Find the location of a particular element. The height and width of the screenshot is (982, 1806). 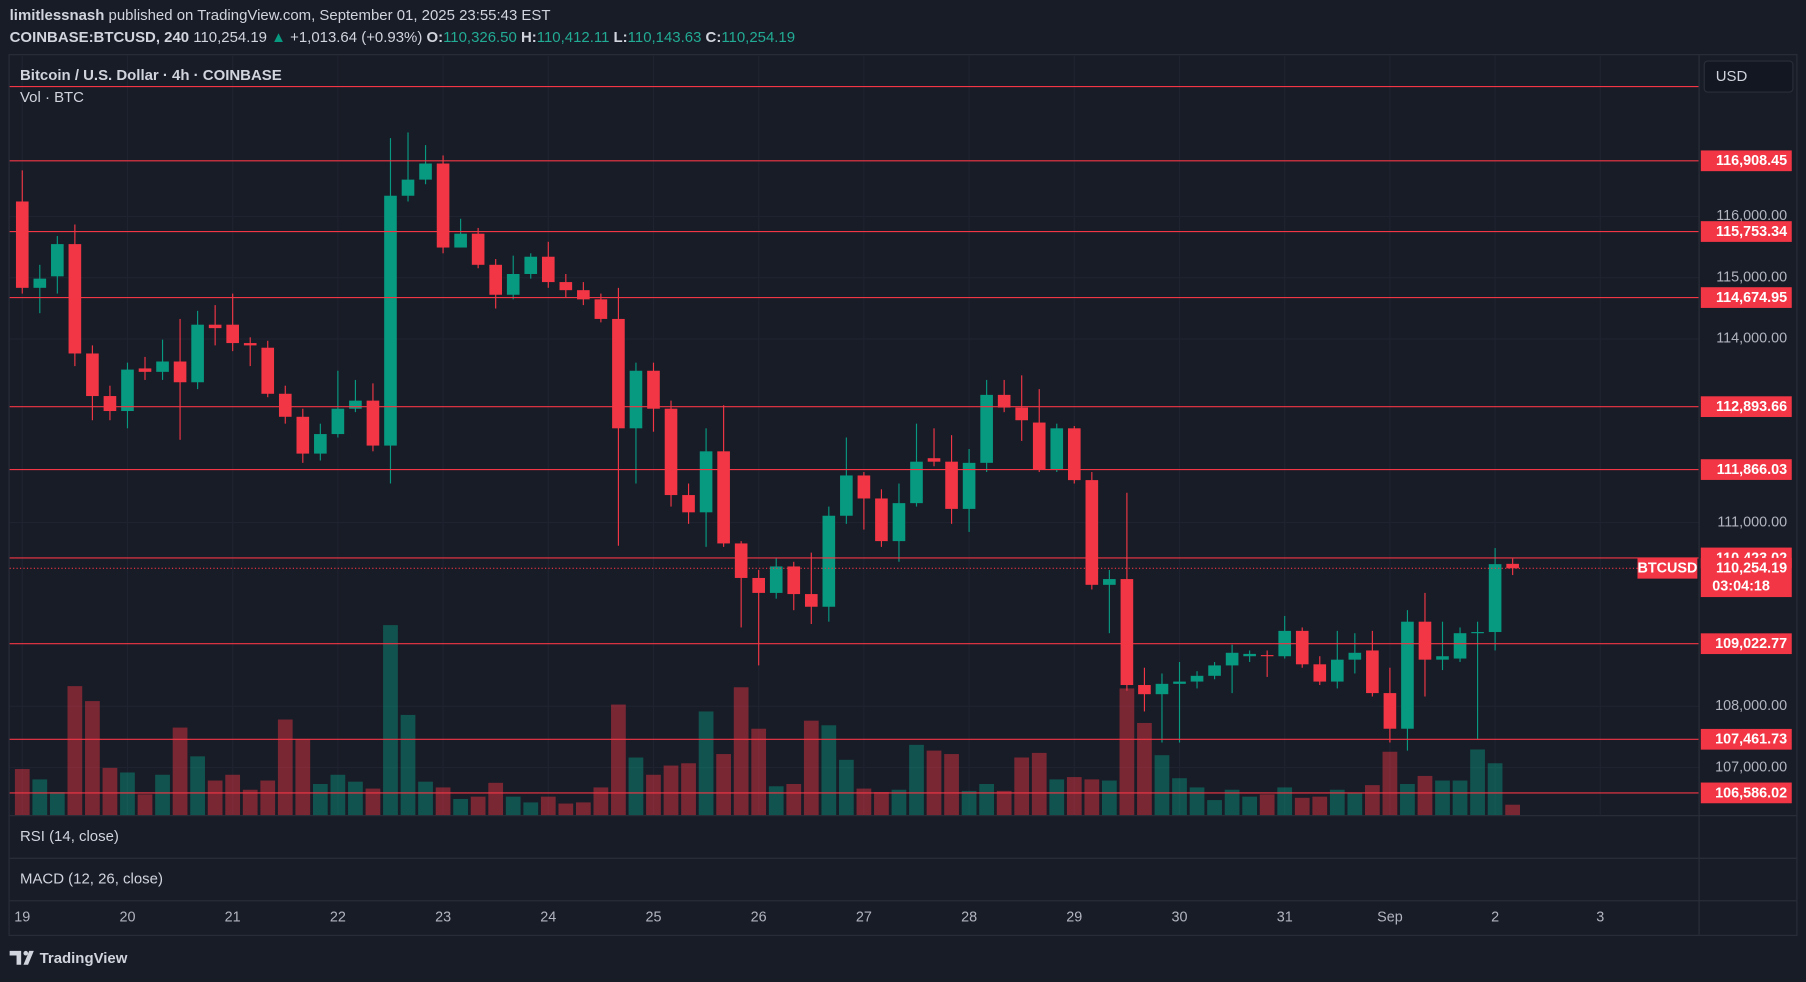

currency: USD is located at coordinates (1732, 76).